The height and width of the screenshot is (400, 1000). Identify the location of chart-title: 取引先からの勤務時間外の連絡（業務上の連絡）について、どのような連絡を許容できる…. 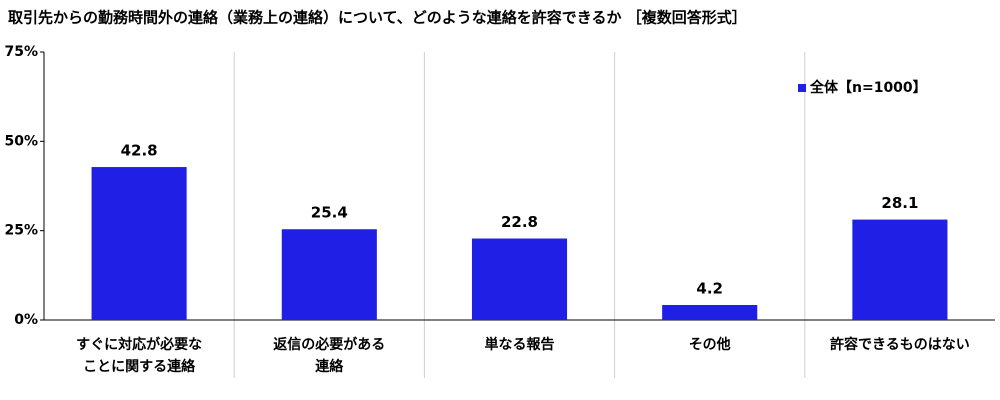
(377, 18).